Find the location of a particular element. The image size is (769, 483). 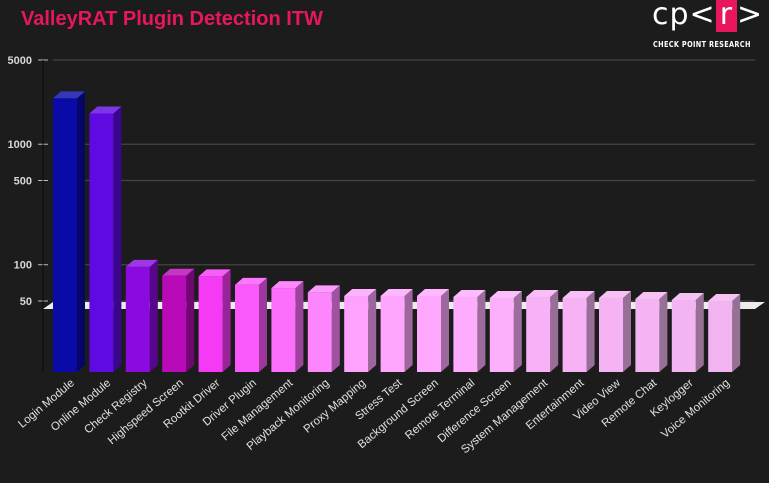

x-category-label: Check Registry is located at coordinates (116, 406).